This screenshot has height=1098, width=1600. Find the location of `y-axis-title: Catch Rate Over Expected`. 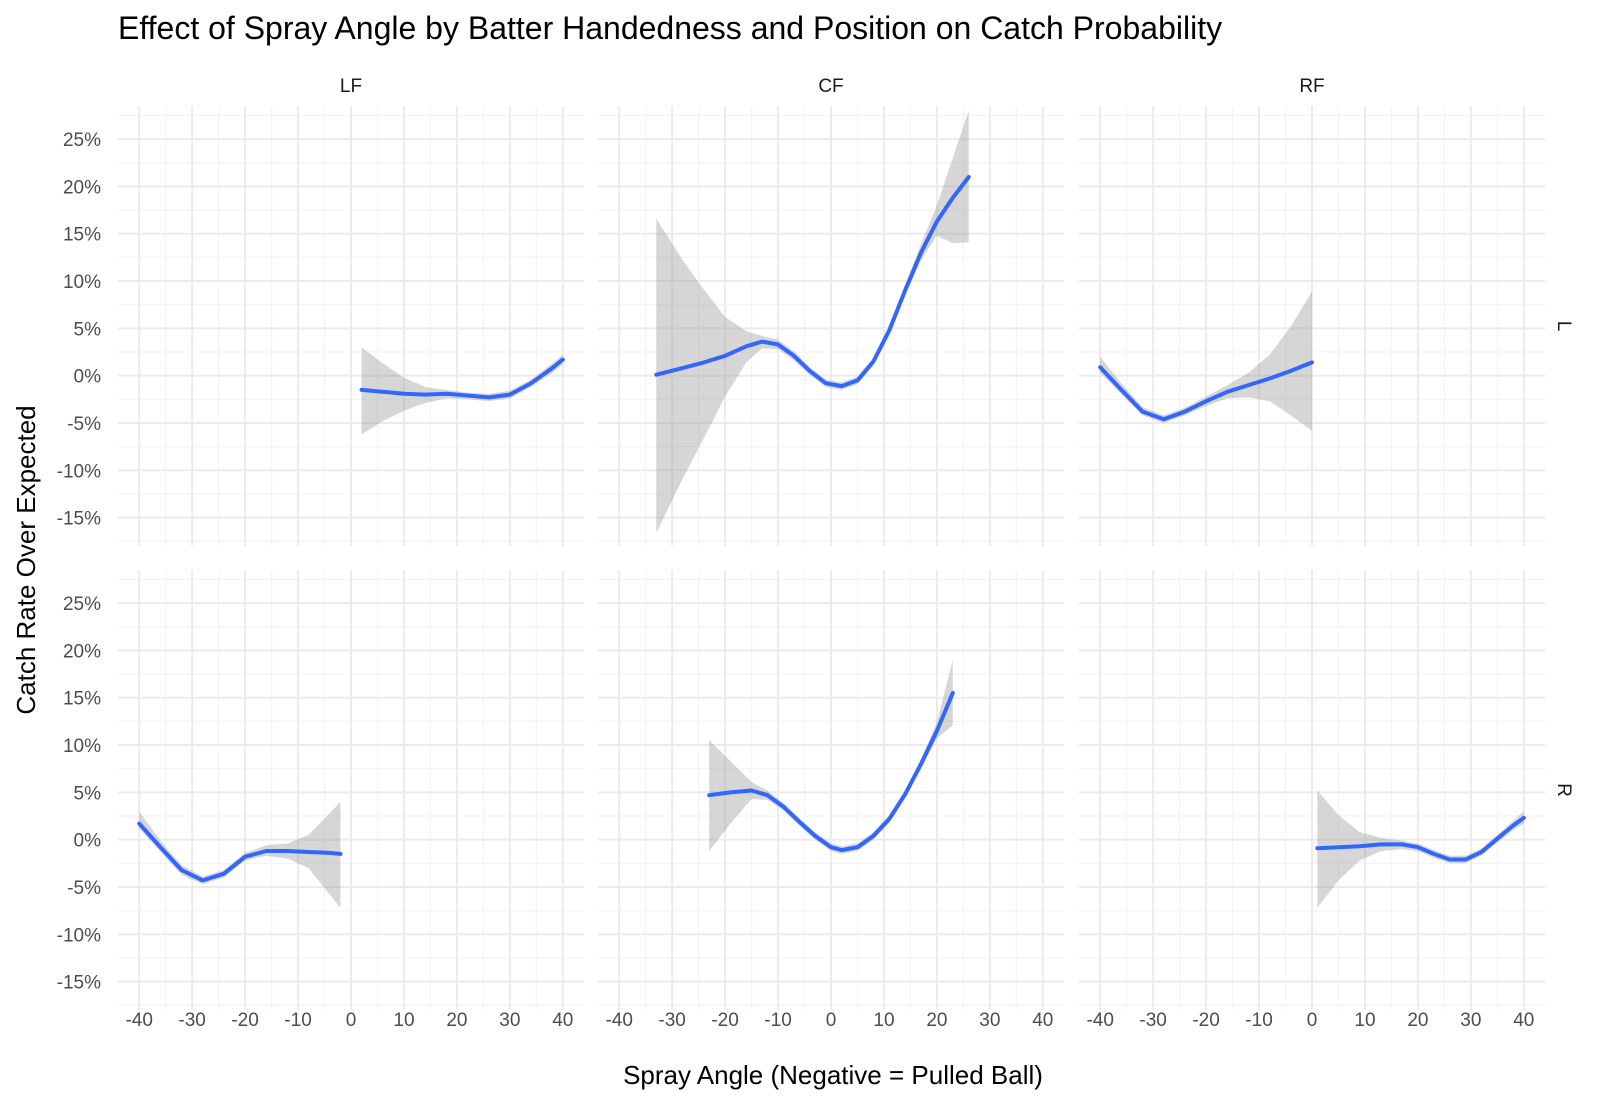

y-axis-title: Catch Rate Over Expected is located at coordinates (26, 559).